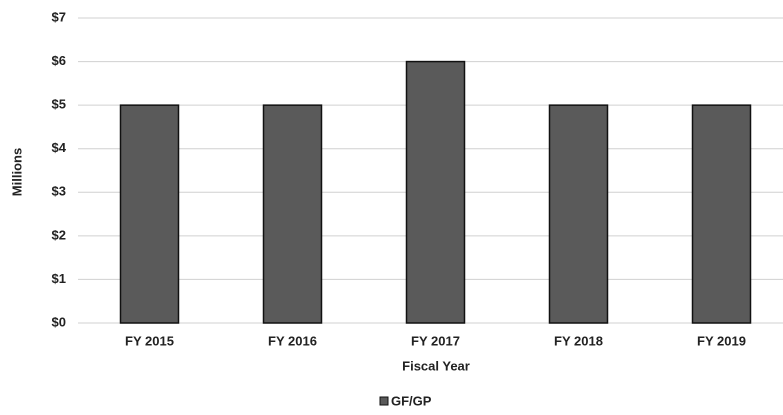 This screenshot has height=415, width=783. I want to click on y-tick-label: $7, so click(59, 16).